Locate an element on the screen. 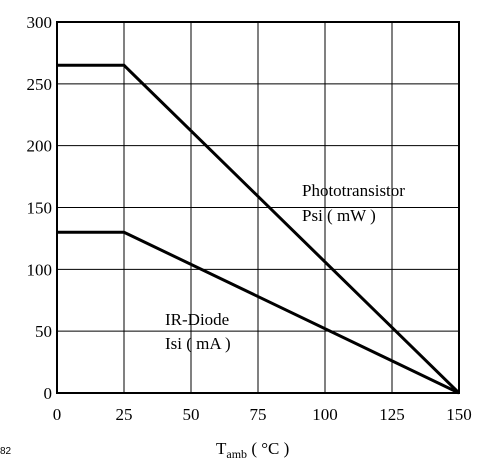 Image resolution: width=479 pixels, height=464 pixels. y-tick-label: 200 is located at coordinates (40, 146).